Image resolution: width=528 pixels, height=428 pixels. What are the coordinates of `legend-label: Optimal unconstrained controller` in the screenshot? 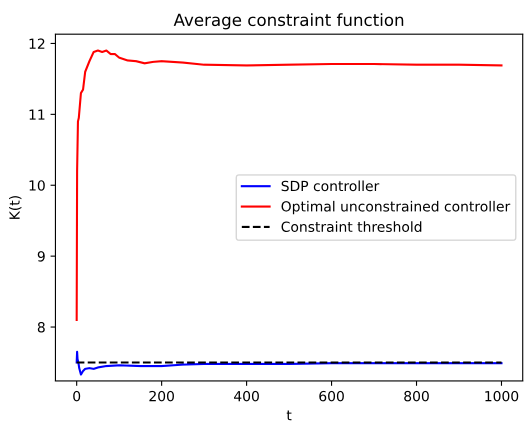 It's located at (396, 207).